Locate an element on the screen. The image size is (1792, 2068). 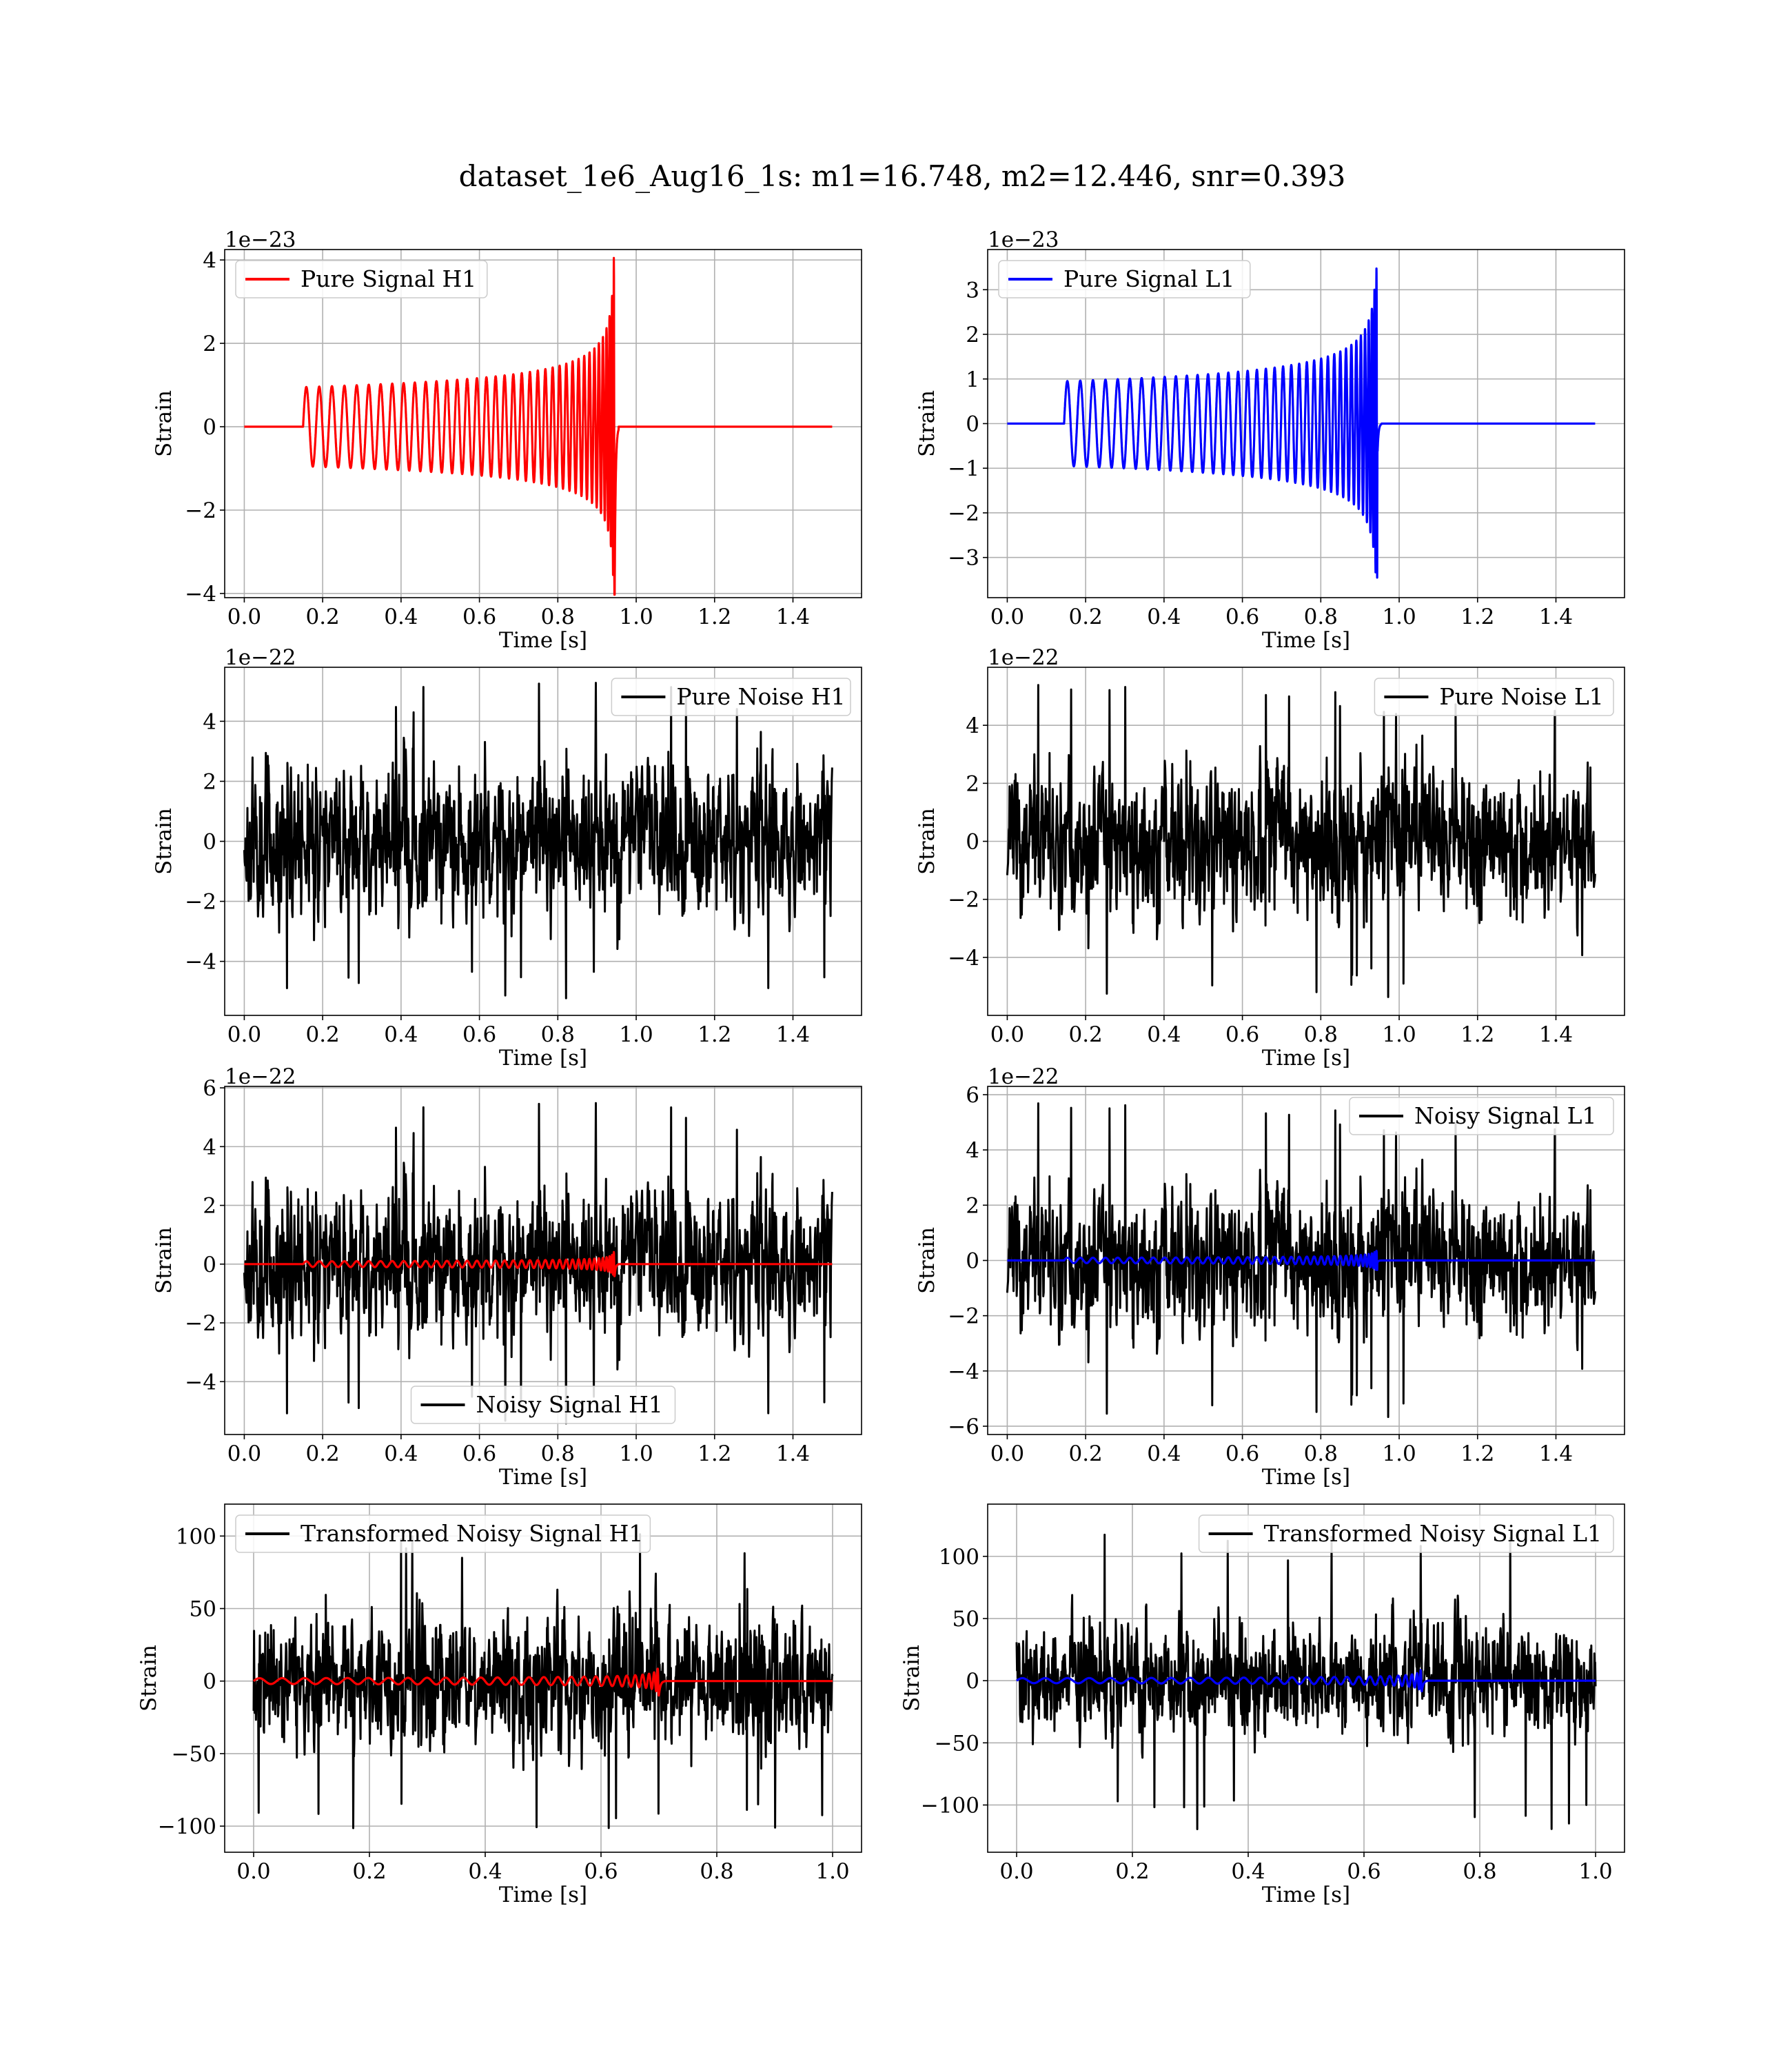
legend-label: Pure Noise H1 is located at coordinates (760, 696).